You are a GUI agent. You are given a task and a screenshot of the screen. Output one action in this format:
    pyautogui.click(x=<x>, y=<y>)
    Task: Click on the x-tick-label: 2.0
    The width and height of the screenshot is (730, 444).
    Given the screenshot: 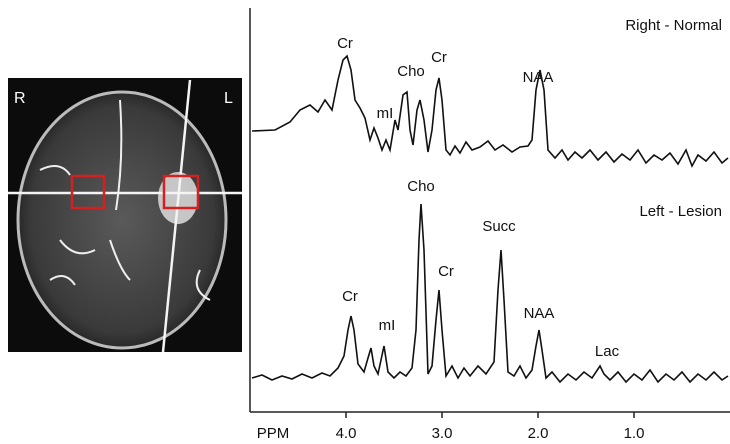 What is the action you would take?
    pyautogui.click(x=538, y=433)
    